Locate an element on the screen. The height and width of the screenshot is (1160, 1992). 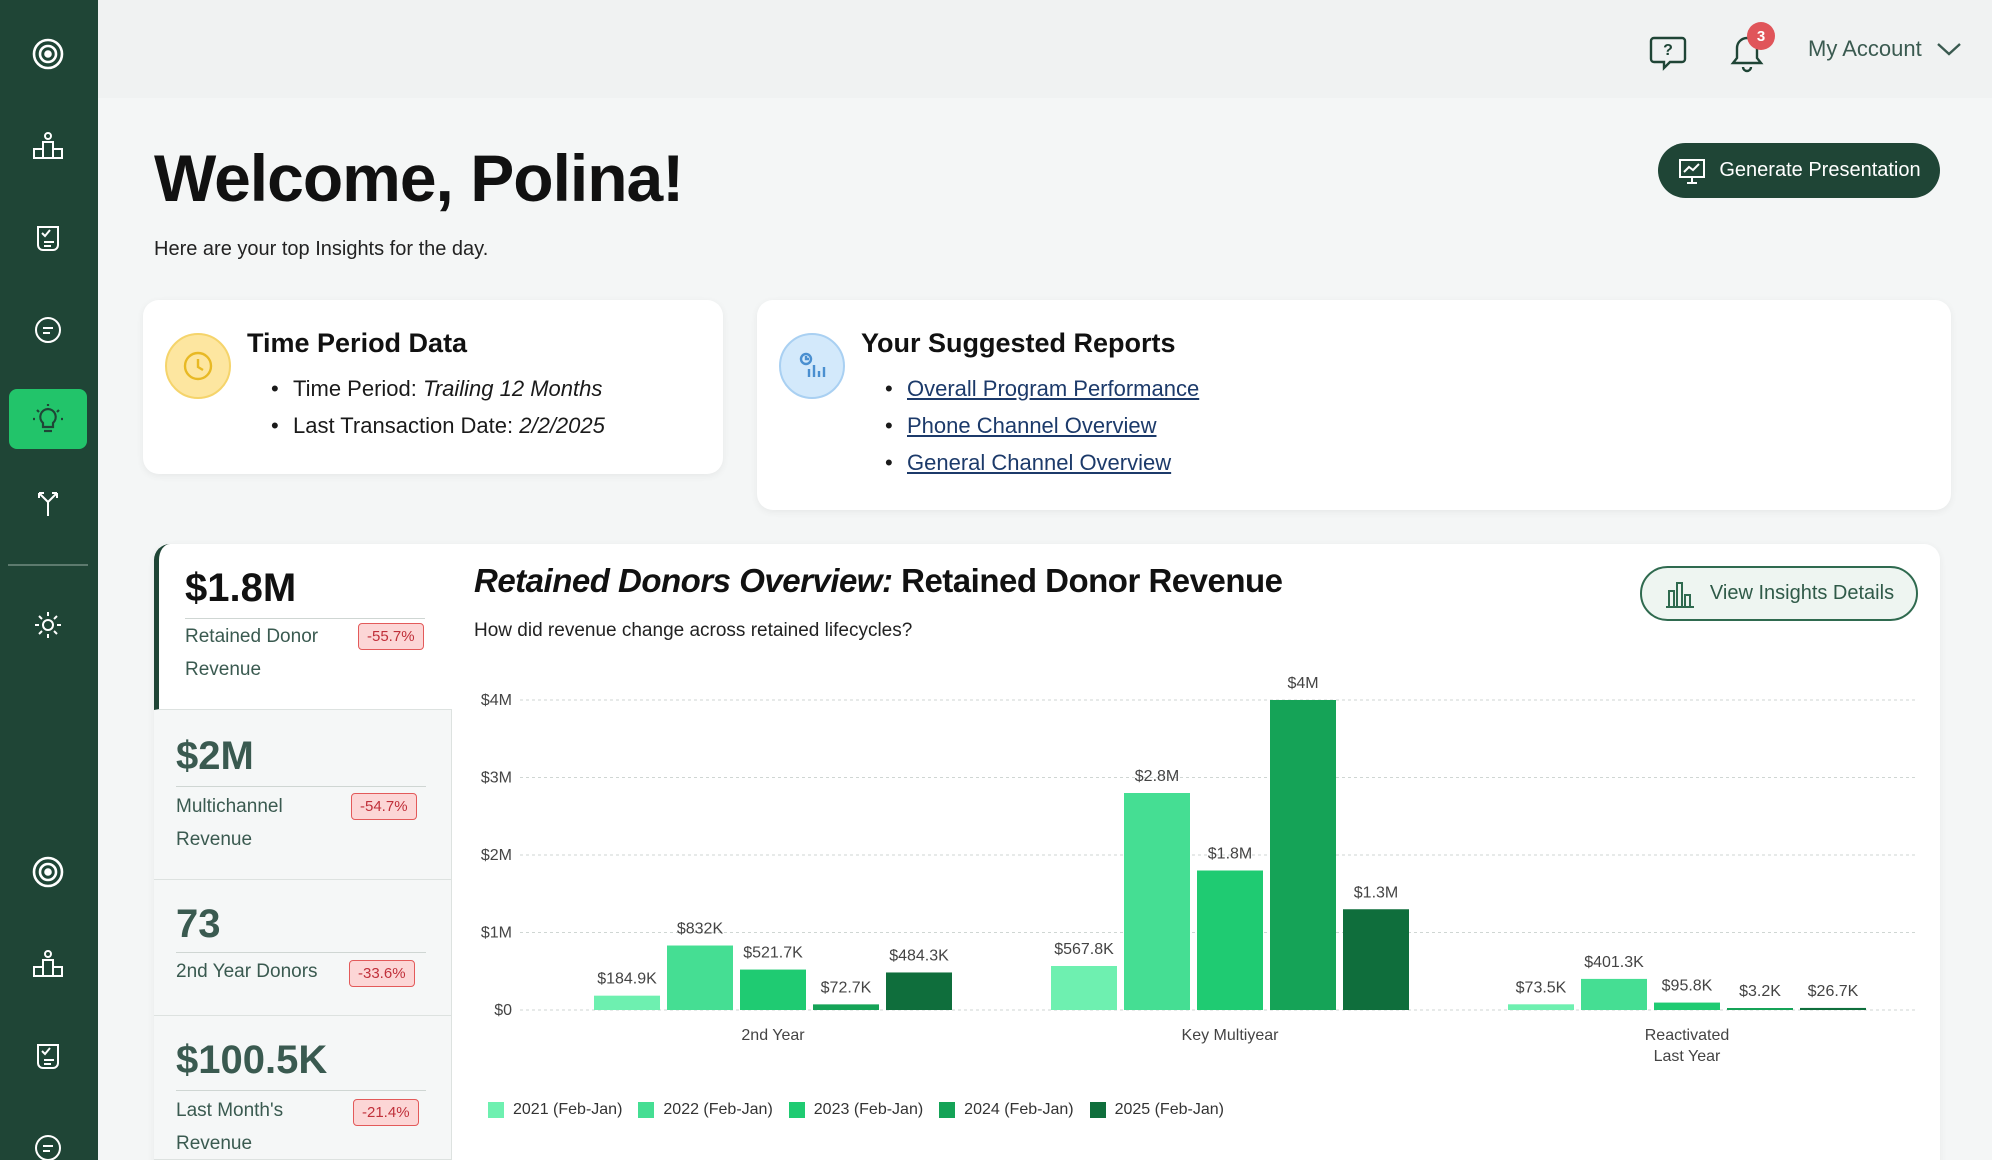
ranking-icon is located at coordinates (48, 146).